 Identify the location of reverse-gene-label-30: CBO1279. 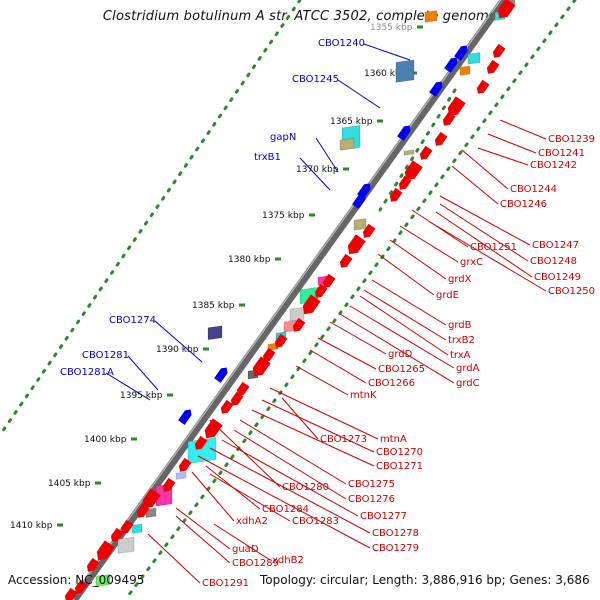
(395, 548).